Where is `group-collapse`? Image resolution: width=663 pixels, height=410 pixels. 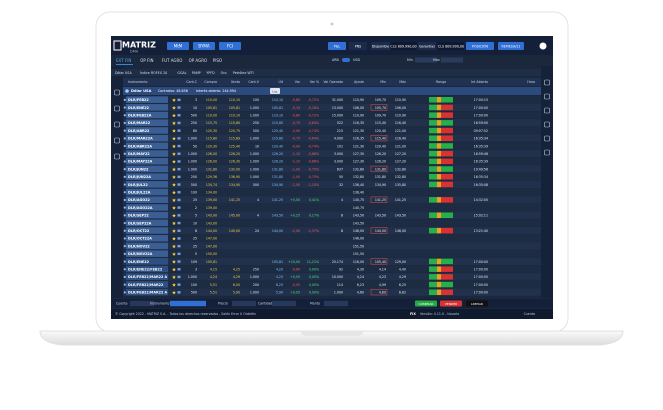
group-collapse is located at coordinates (127, 91).